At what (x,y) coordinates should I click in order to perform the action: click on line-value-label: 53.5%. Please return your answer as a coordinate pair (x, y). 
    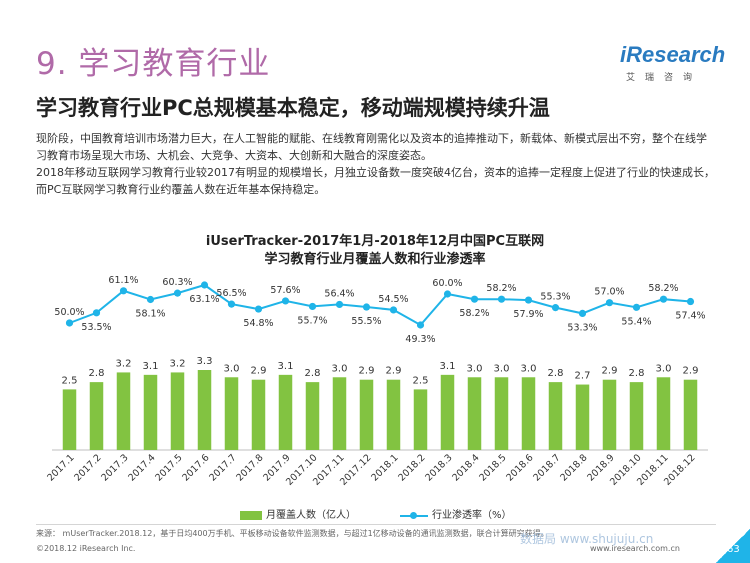
    Looking at the image, I should click on (96, 327).